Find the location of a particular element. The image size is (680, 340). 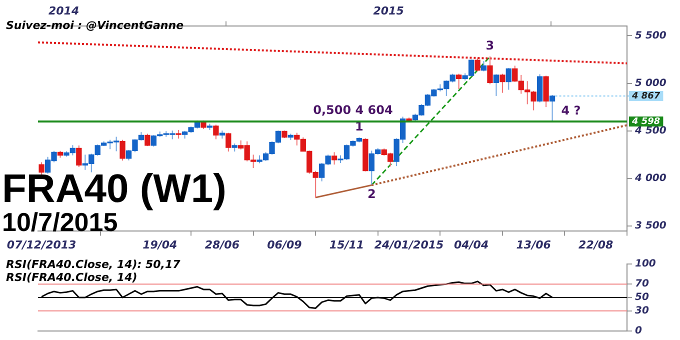

y-tick-label: 50 is located at coordinates (642, 298).